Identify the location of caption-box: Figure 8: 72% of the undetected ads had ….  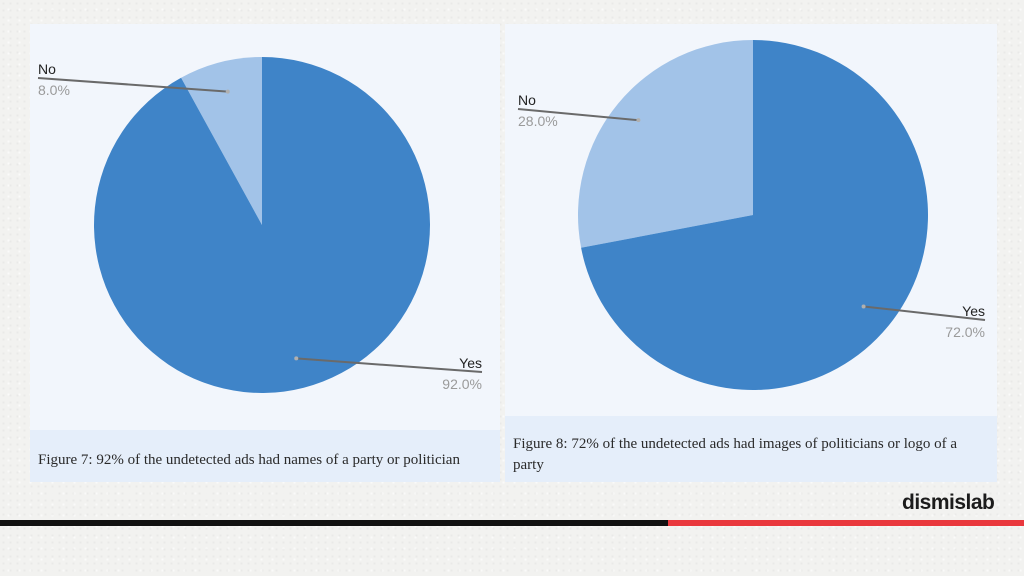
(751, 449).